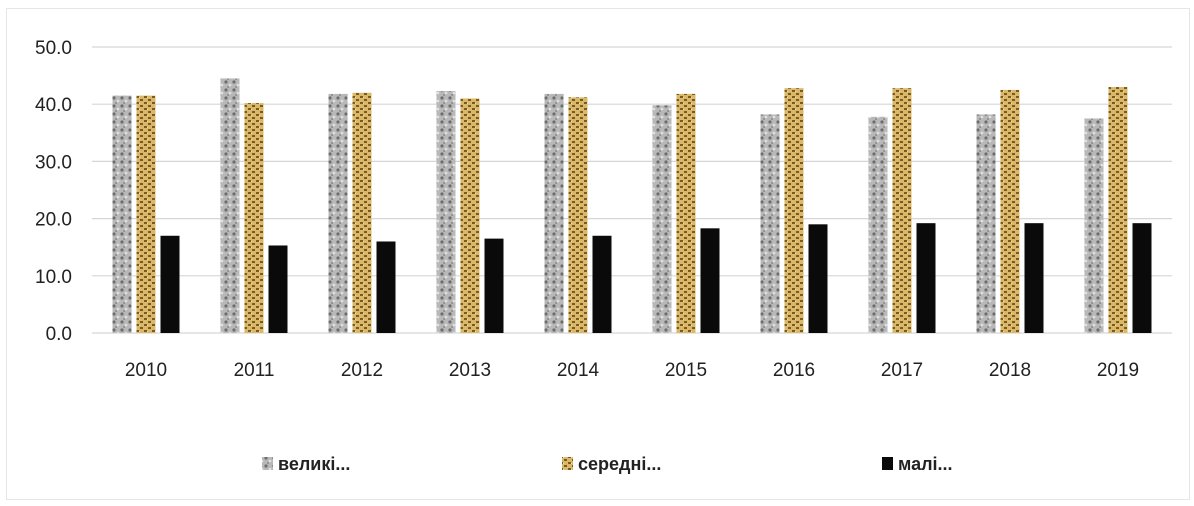 This screenshot has height=506, width=1194. Describe the element at coordinates (794, 370) in the screenshot. I see `x-tick-label: 2016` at that location.